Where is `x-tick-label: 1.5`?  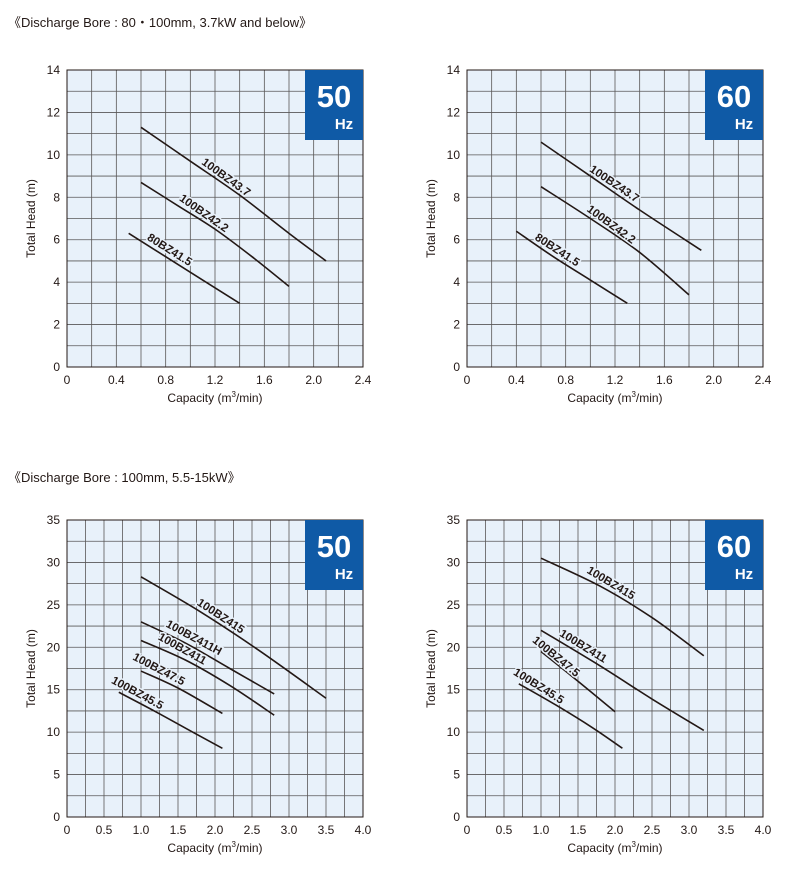
x-tick-label: 1.5 is located at coordinates (578, 830).